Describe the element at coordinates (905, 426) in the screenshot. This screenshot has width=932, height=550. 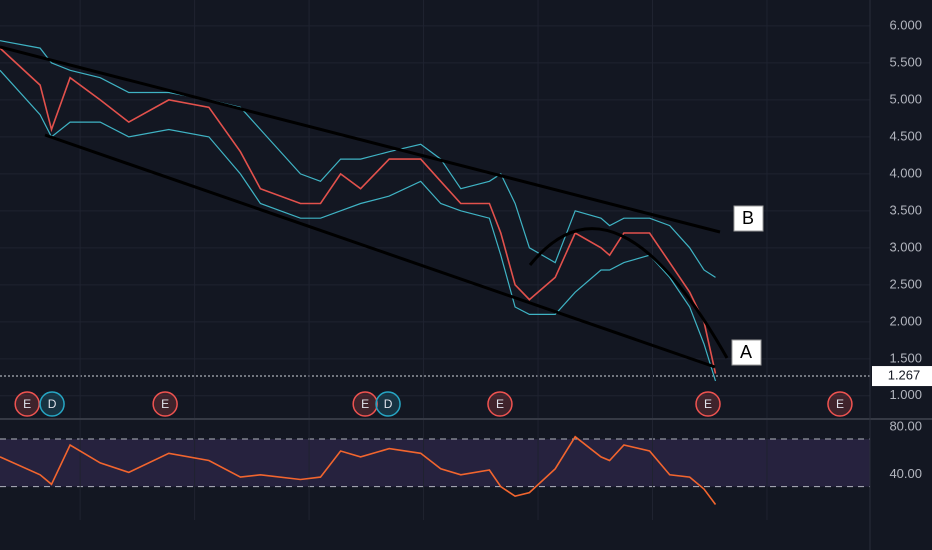
I see `y-tick-label: 80.00` at that location.